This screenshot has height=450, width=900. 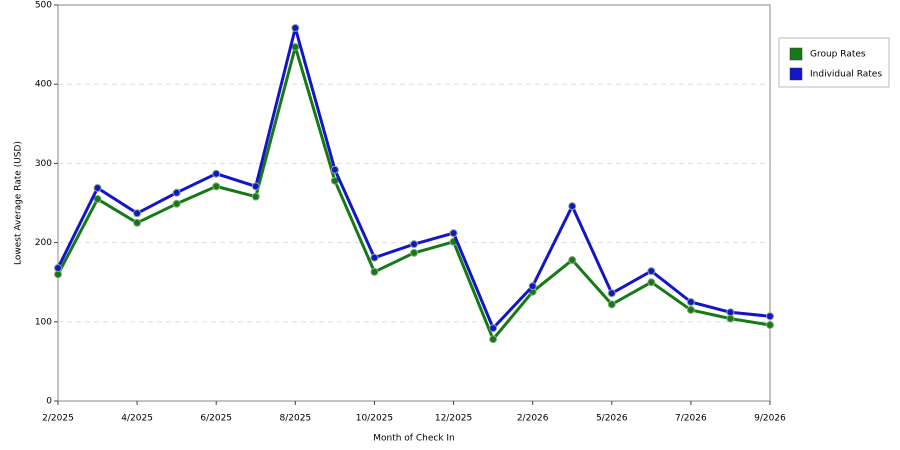 What do you see at coordinates (414, 439) in the screenshot?
I see `x-axis-label: Month of Check In` at bounding box center [414, 439].